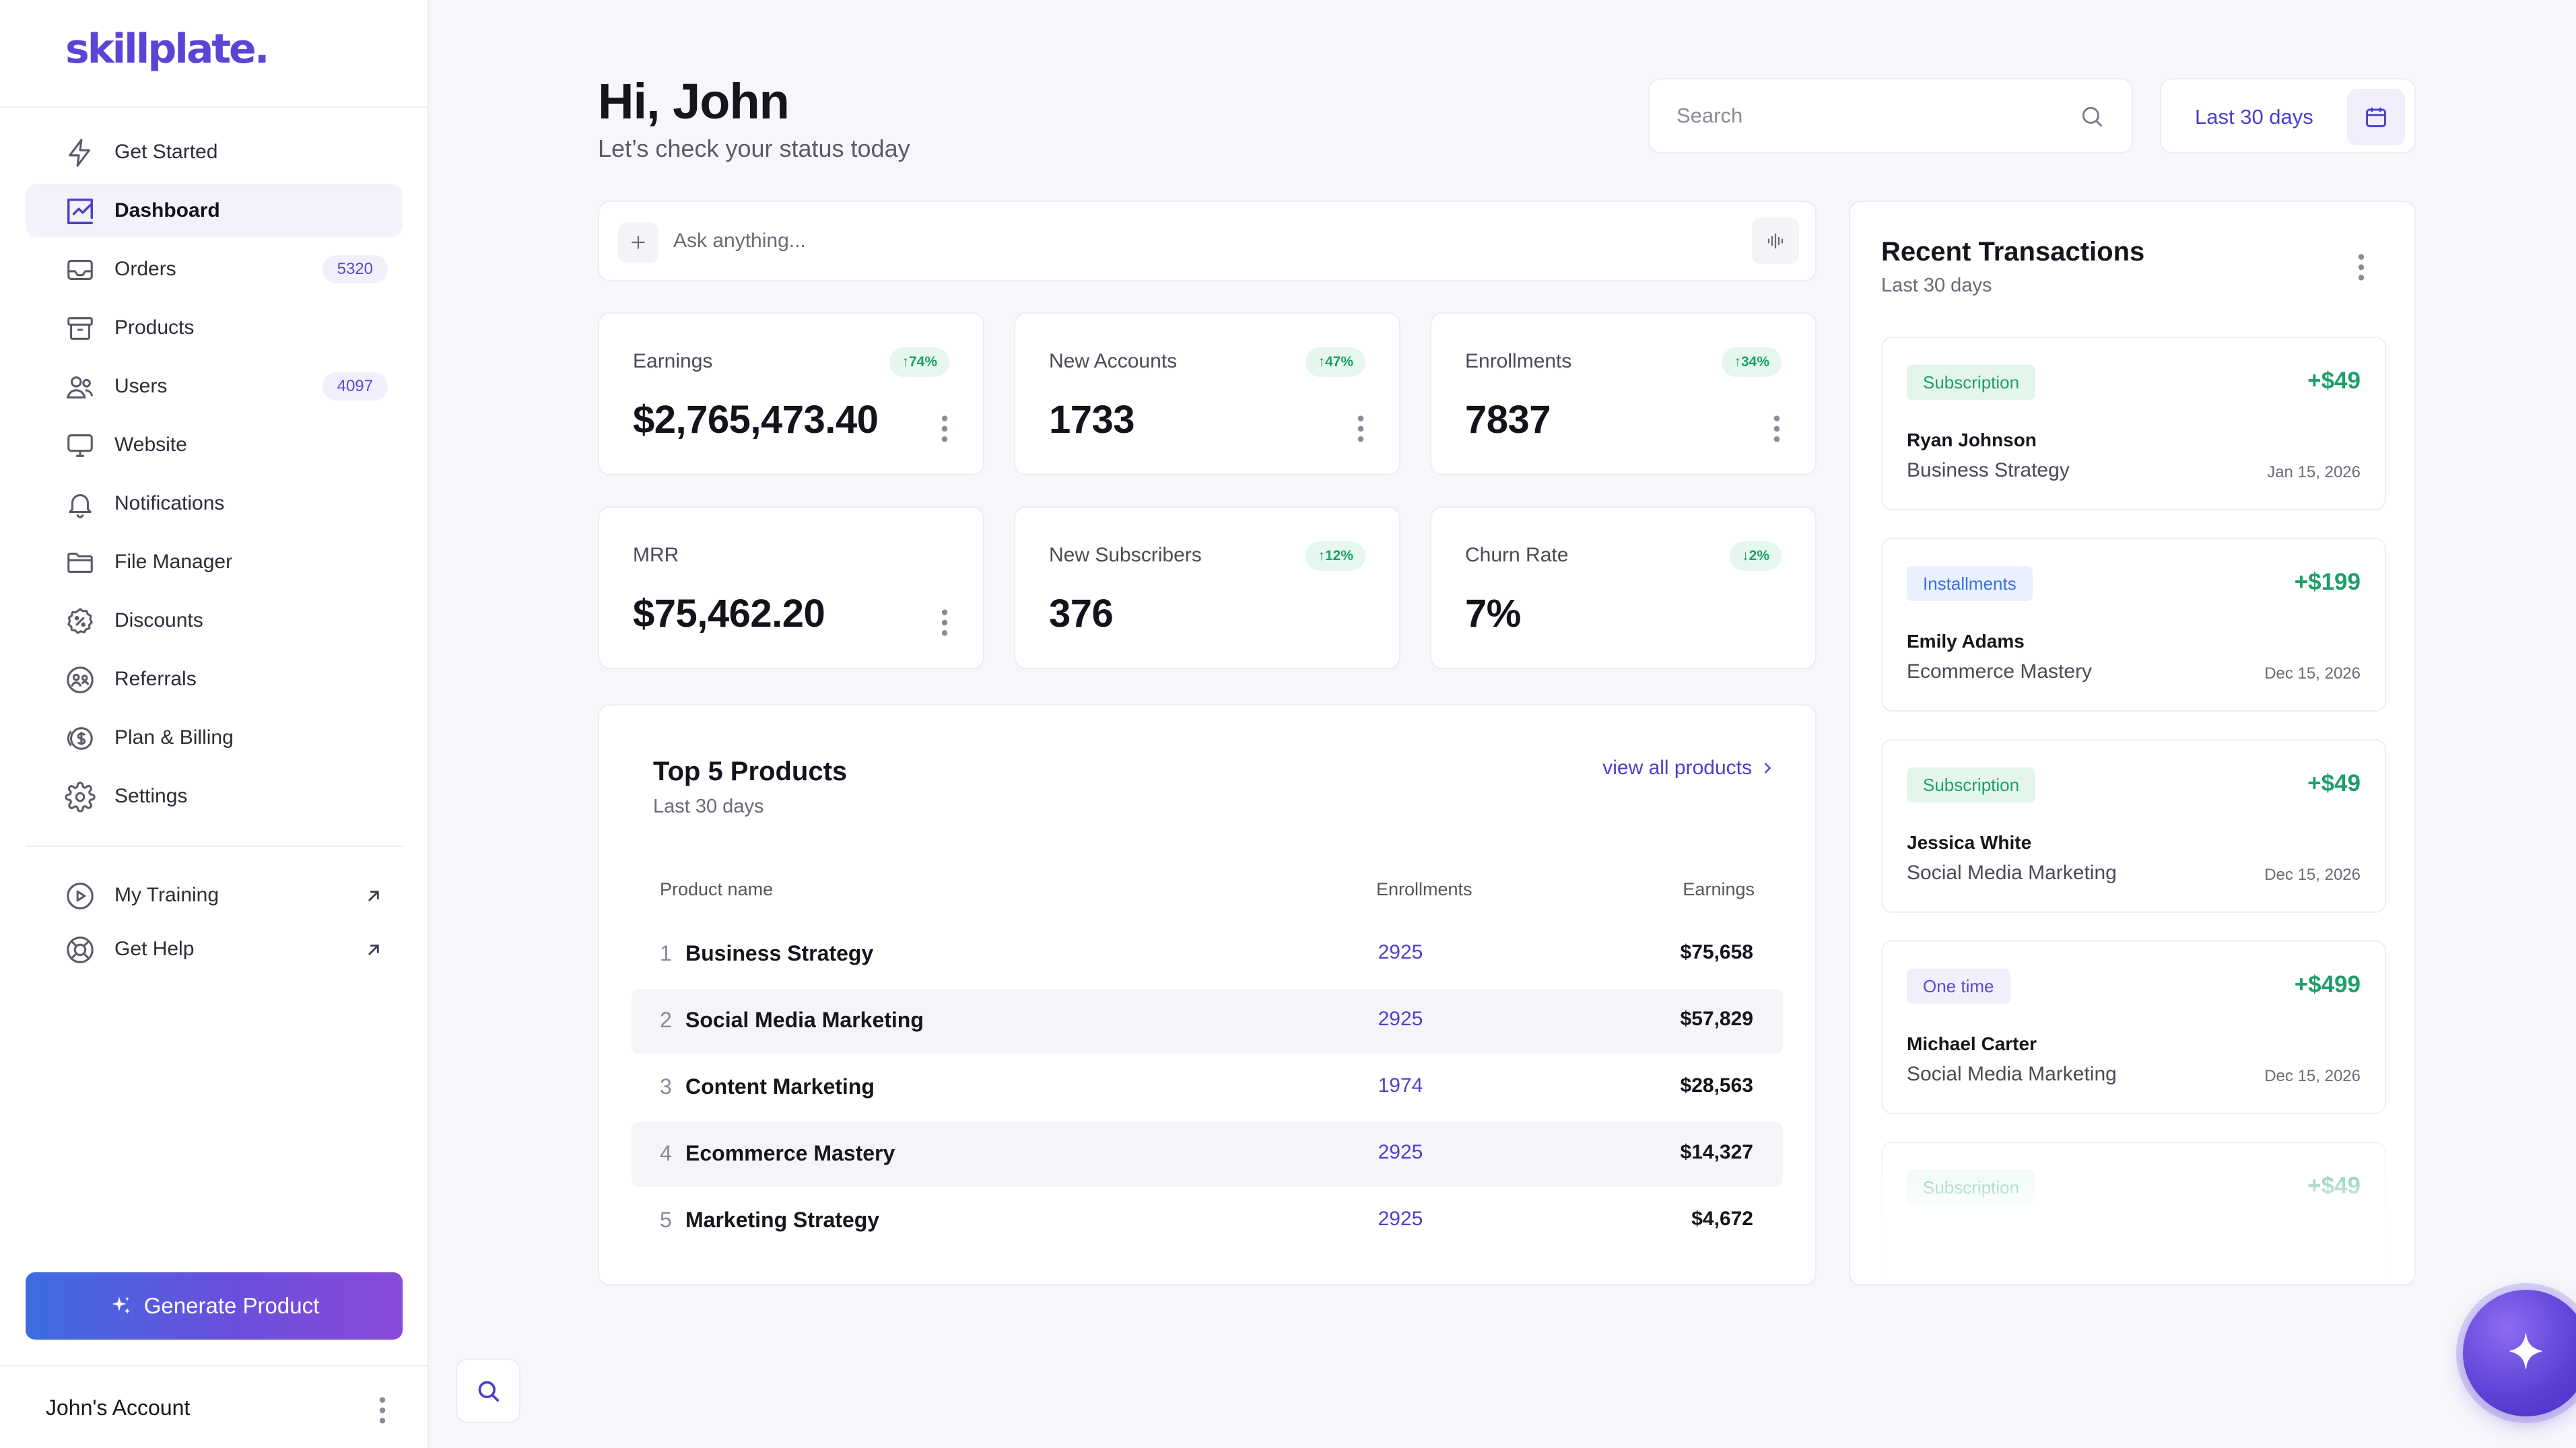  What do you see at coordinates (2312, 673) in the screenshot?
I see `transaction-date: Dec 15, 2026` at bounding box center [2312, 673].